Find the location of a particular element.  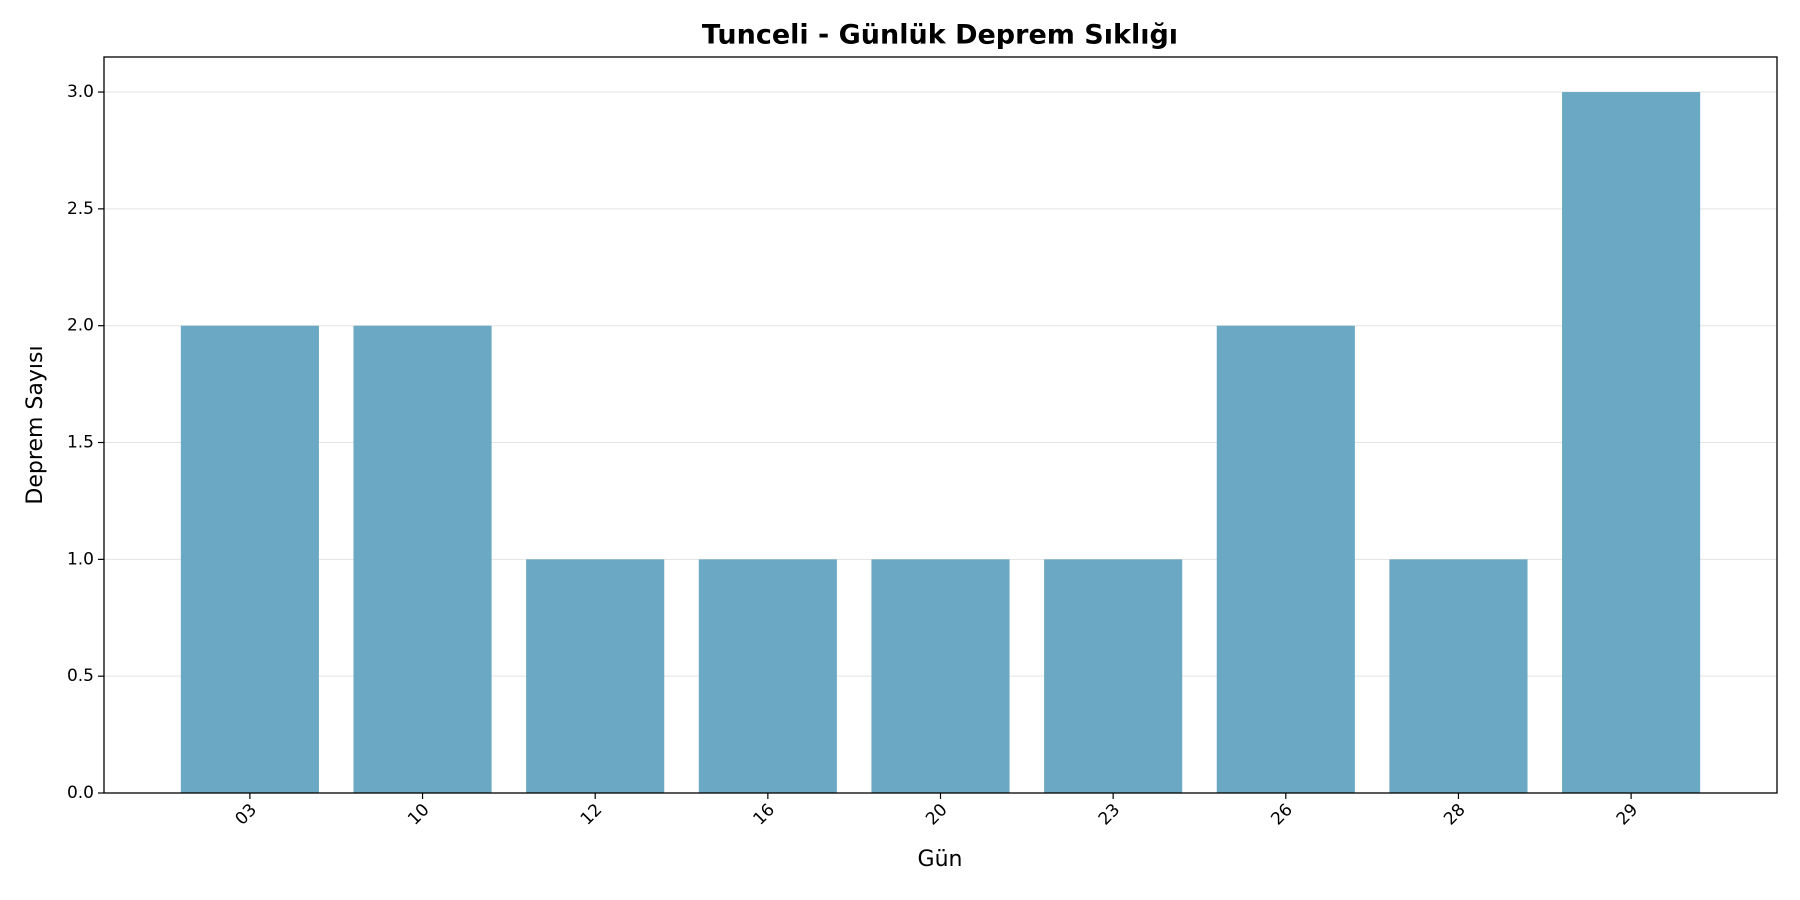

y-tick-label: 3.0 is located at coordinates (80, 92).